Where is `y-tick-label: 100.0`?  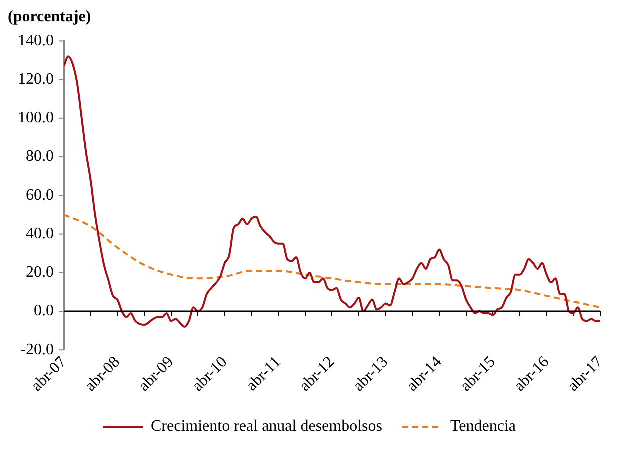 y-tick-label: 100.0 is located at coordinates (36, 118).